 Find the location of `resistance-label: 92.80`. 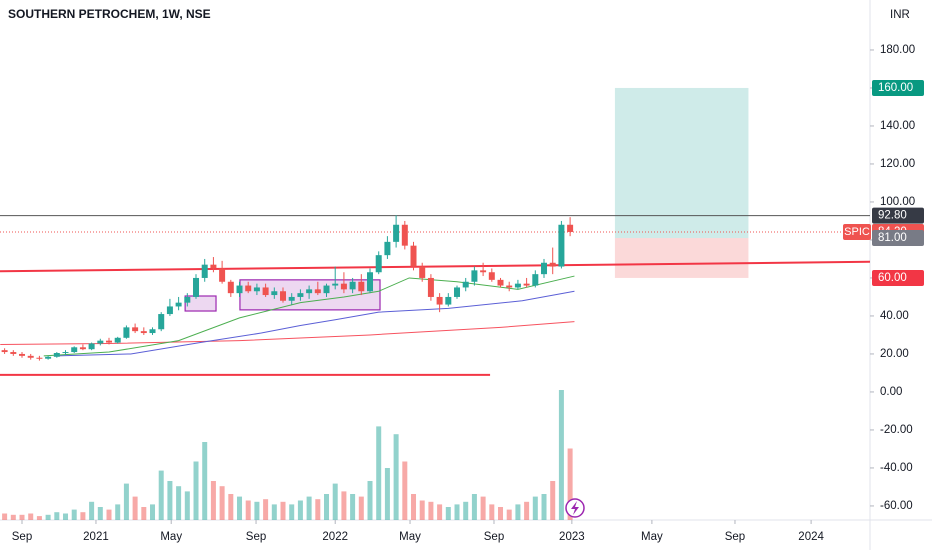

resistance-label: 92.80 is located at coordinates (892, 216).